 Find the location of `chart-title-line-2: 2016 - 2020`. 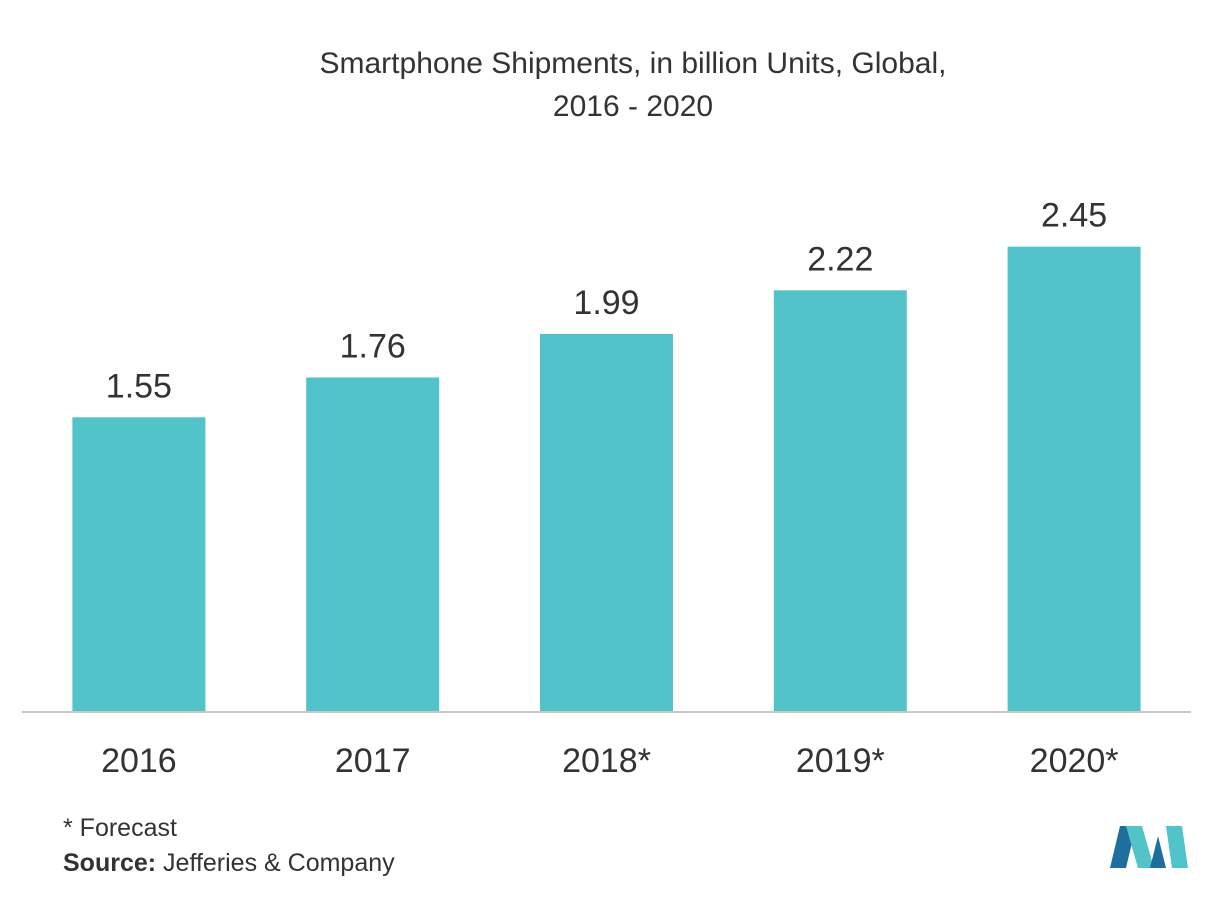

chart-title-line-2: 2016 - 2020 is located at coordinates (633, 106).